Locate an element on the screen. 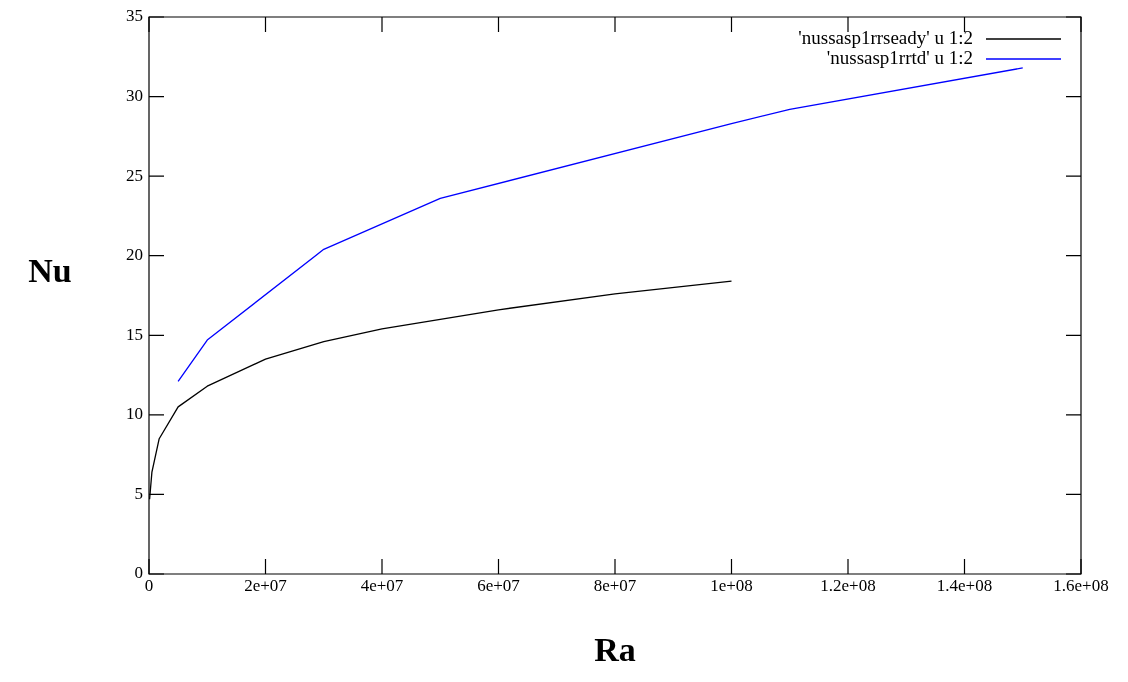 The image size is (1128, 682). x-tick-label: 1.6e+08 is located at coordinates (1081, 585).